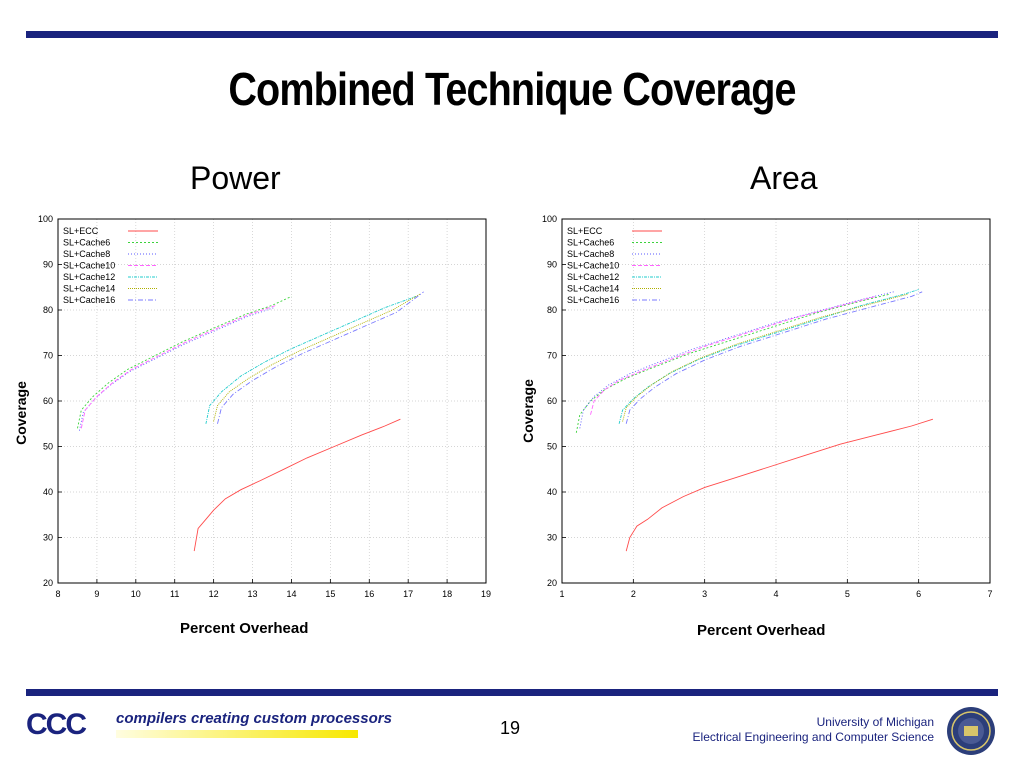 The height and width of the screenshot is (768, 1024). What do you see at coordinates (254, 718) in the screenshot?
I see `footer-tagline: compilers creating custom processors` at bounding box center [254, 718].